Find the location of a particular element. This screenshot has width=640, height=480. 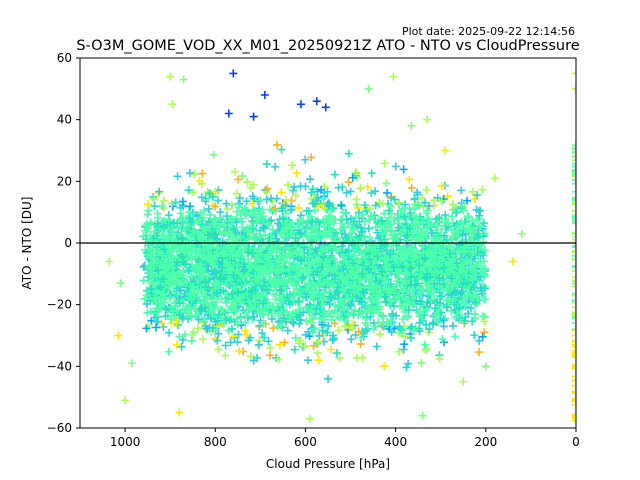

plot-date: Plot date: 2025-09-22 12:14:56 is located at coordinates (488, 31).